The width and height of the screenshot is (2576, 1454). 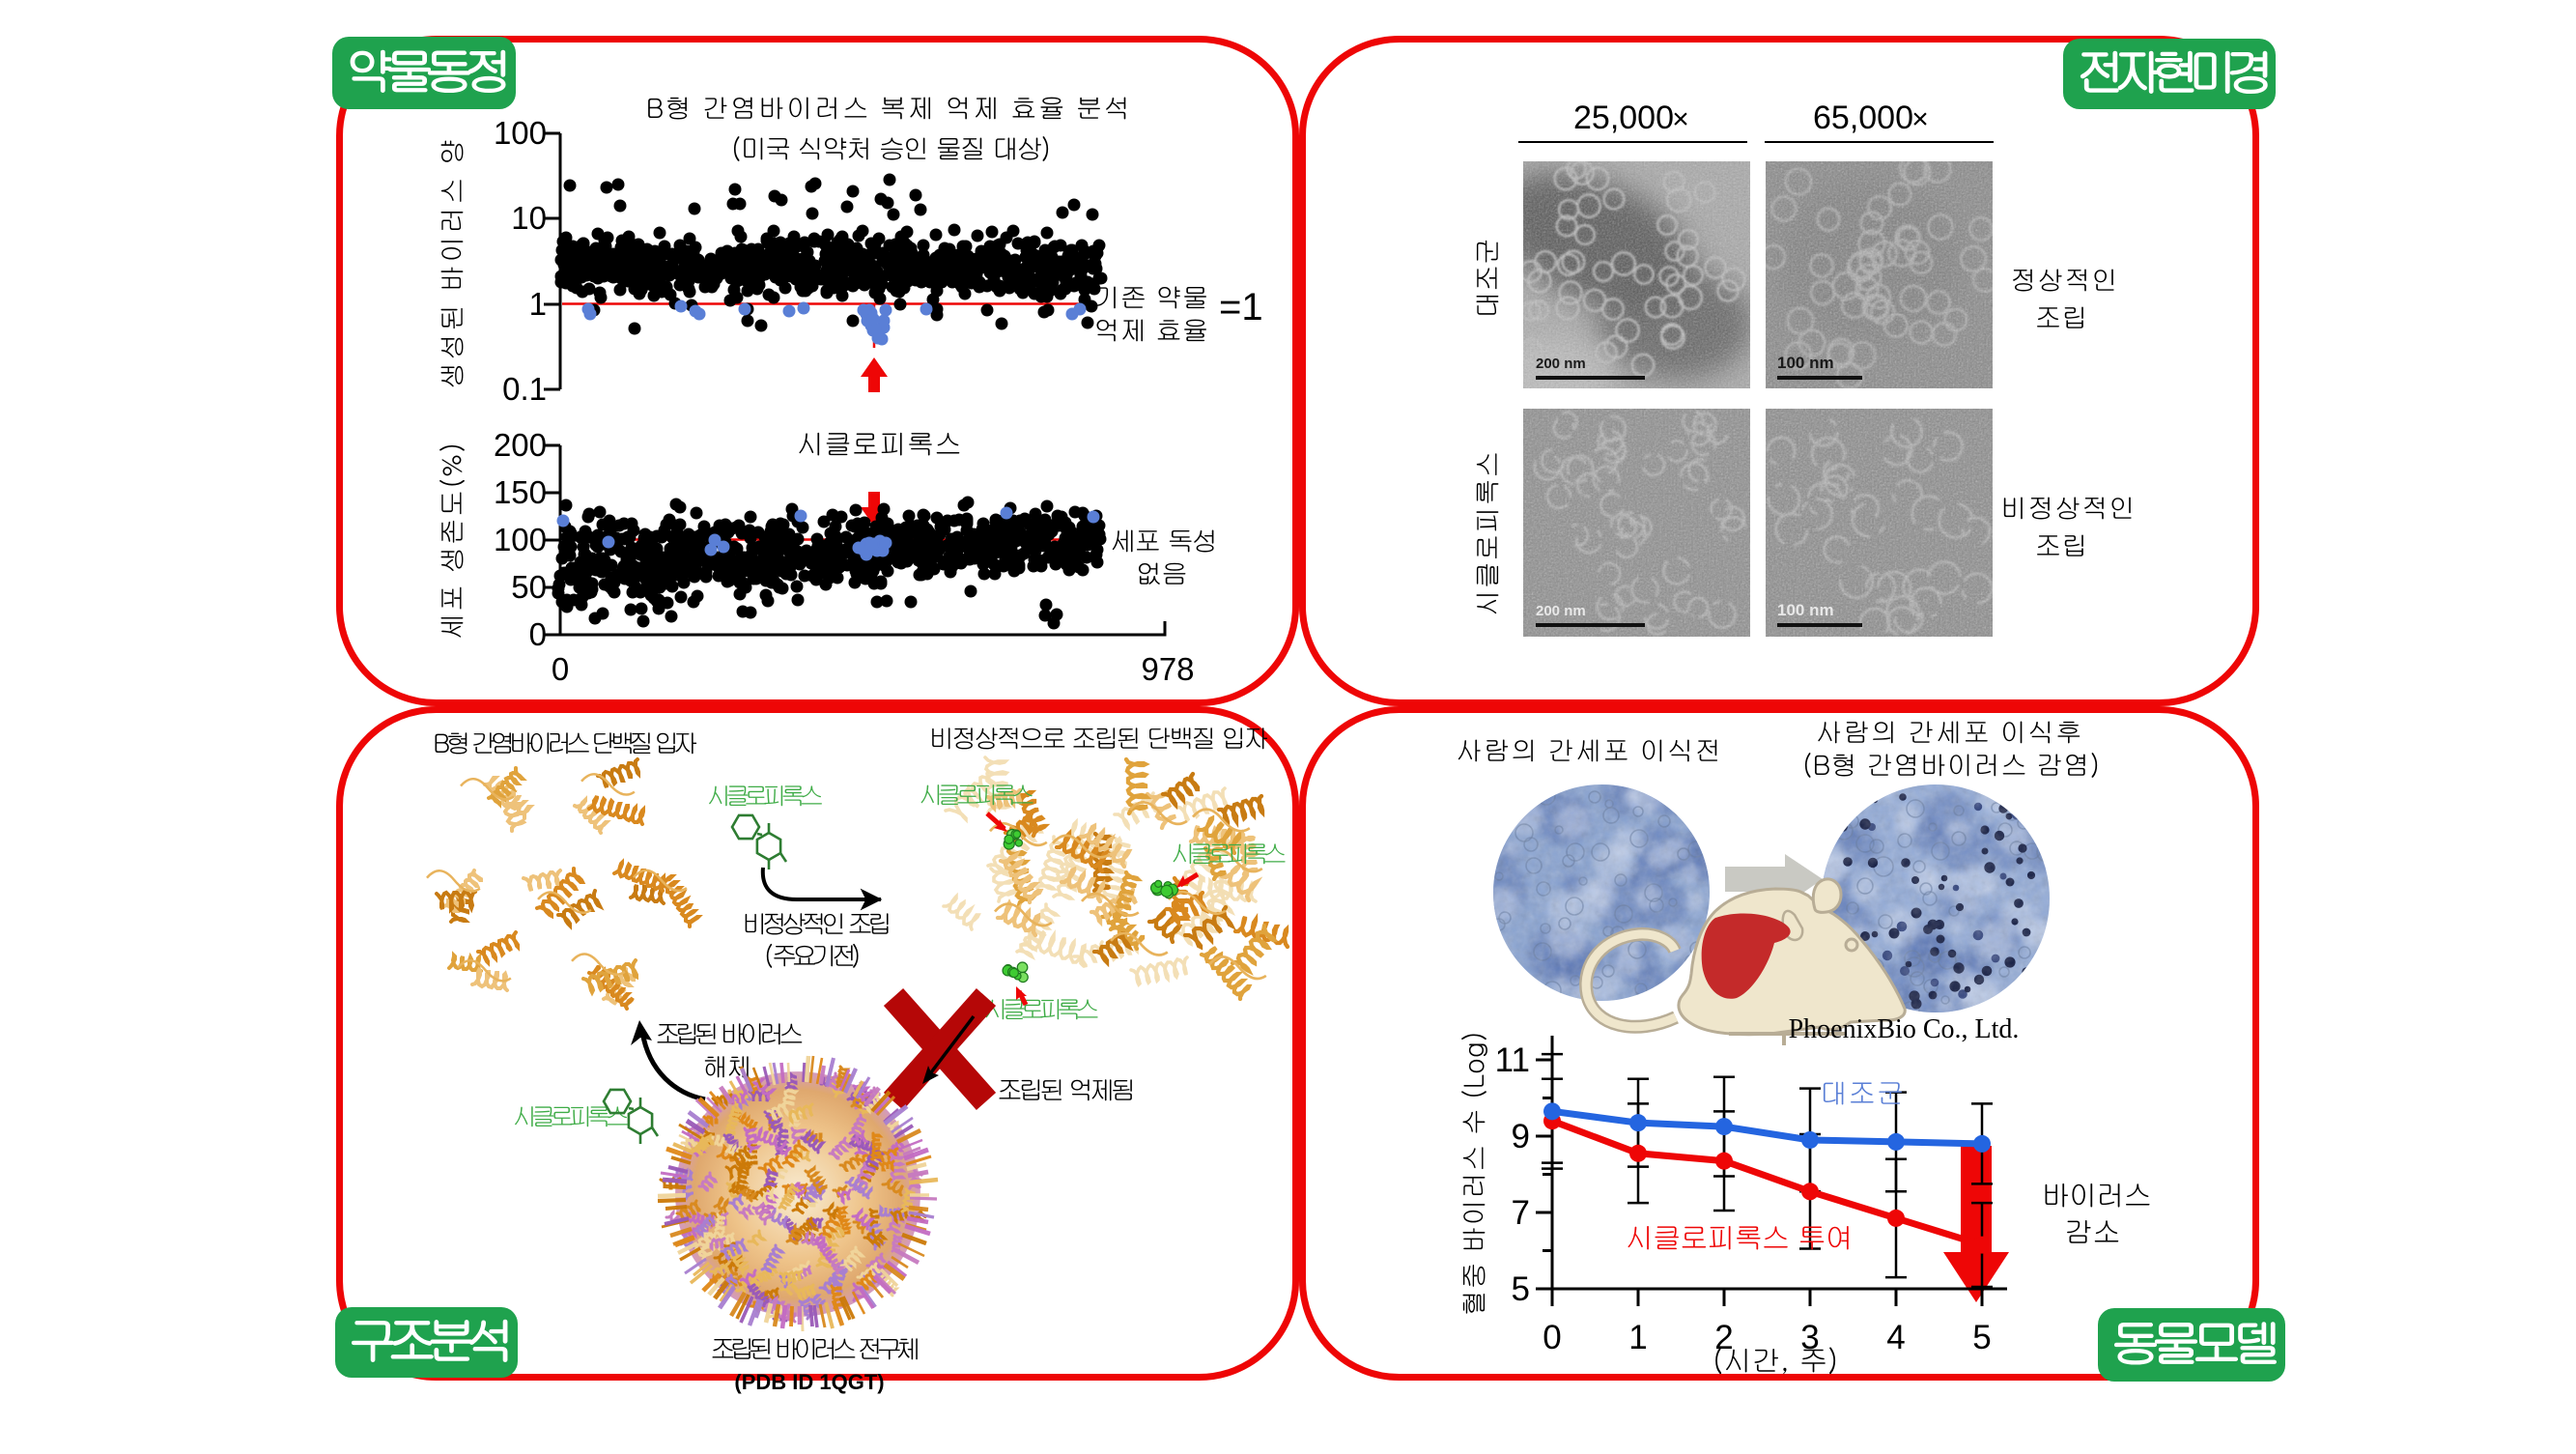 What do you see at coordinates (1904, 1029) in the screenshot?
I see `svg-text: PhoenixBio Co., Ltd.` at bounding box center [1904, 1029].